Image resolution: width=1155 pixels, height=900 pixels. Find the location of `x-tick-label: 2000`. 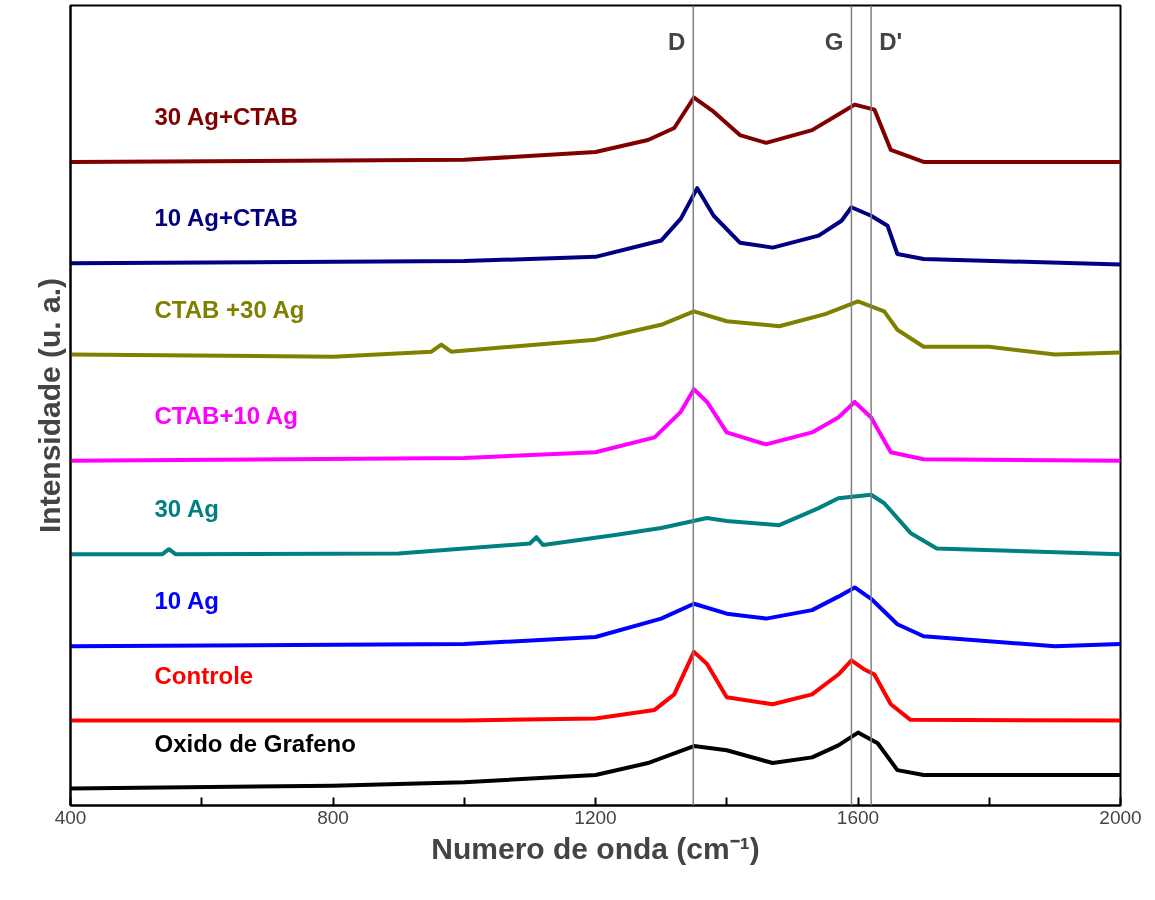

x-tick-label: 2000 is located at coordinates (1120, 817).